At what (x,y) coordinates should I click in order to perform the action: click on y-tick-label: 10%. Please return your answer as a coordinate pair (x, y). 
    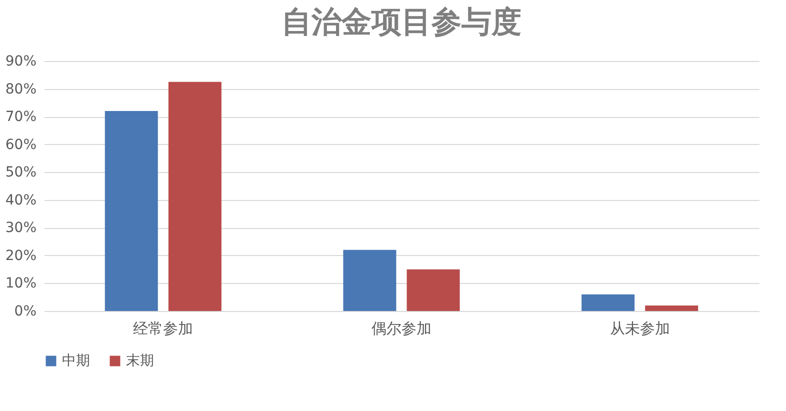
    Looking at the image, I should click on (20, 284).